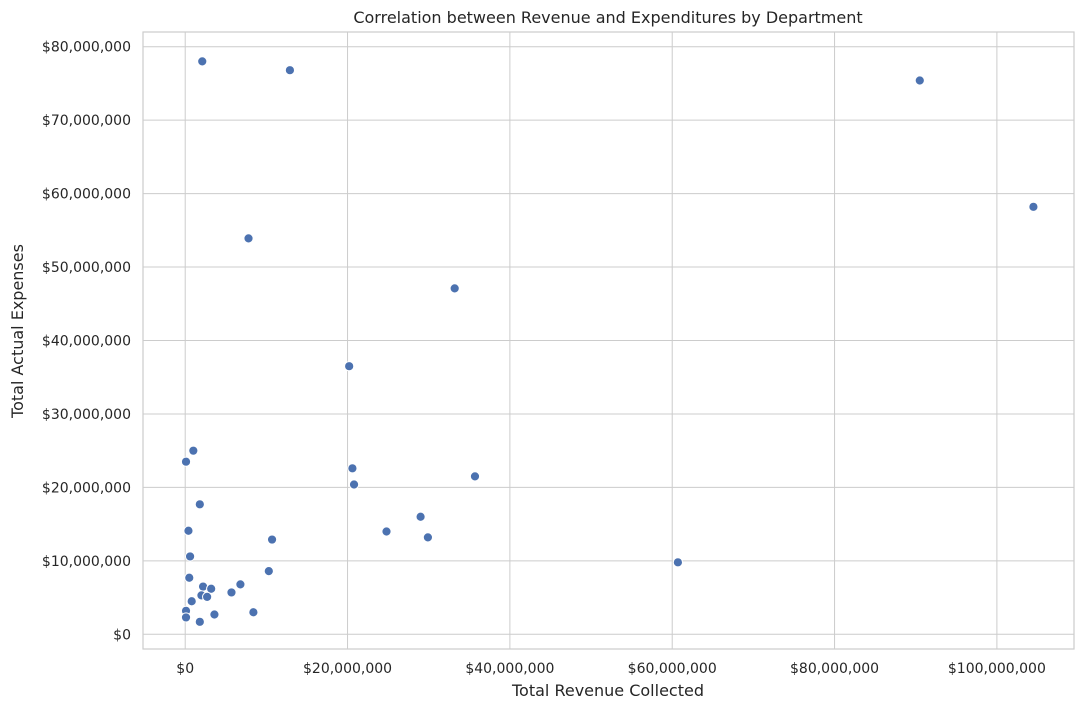  Describe the element at coordinates (672, 669) in the screenshot. I see `x-tick-label: $60,000,000` at that location.